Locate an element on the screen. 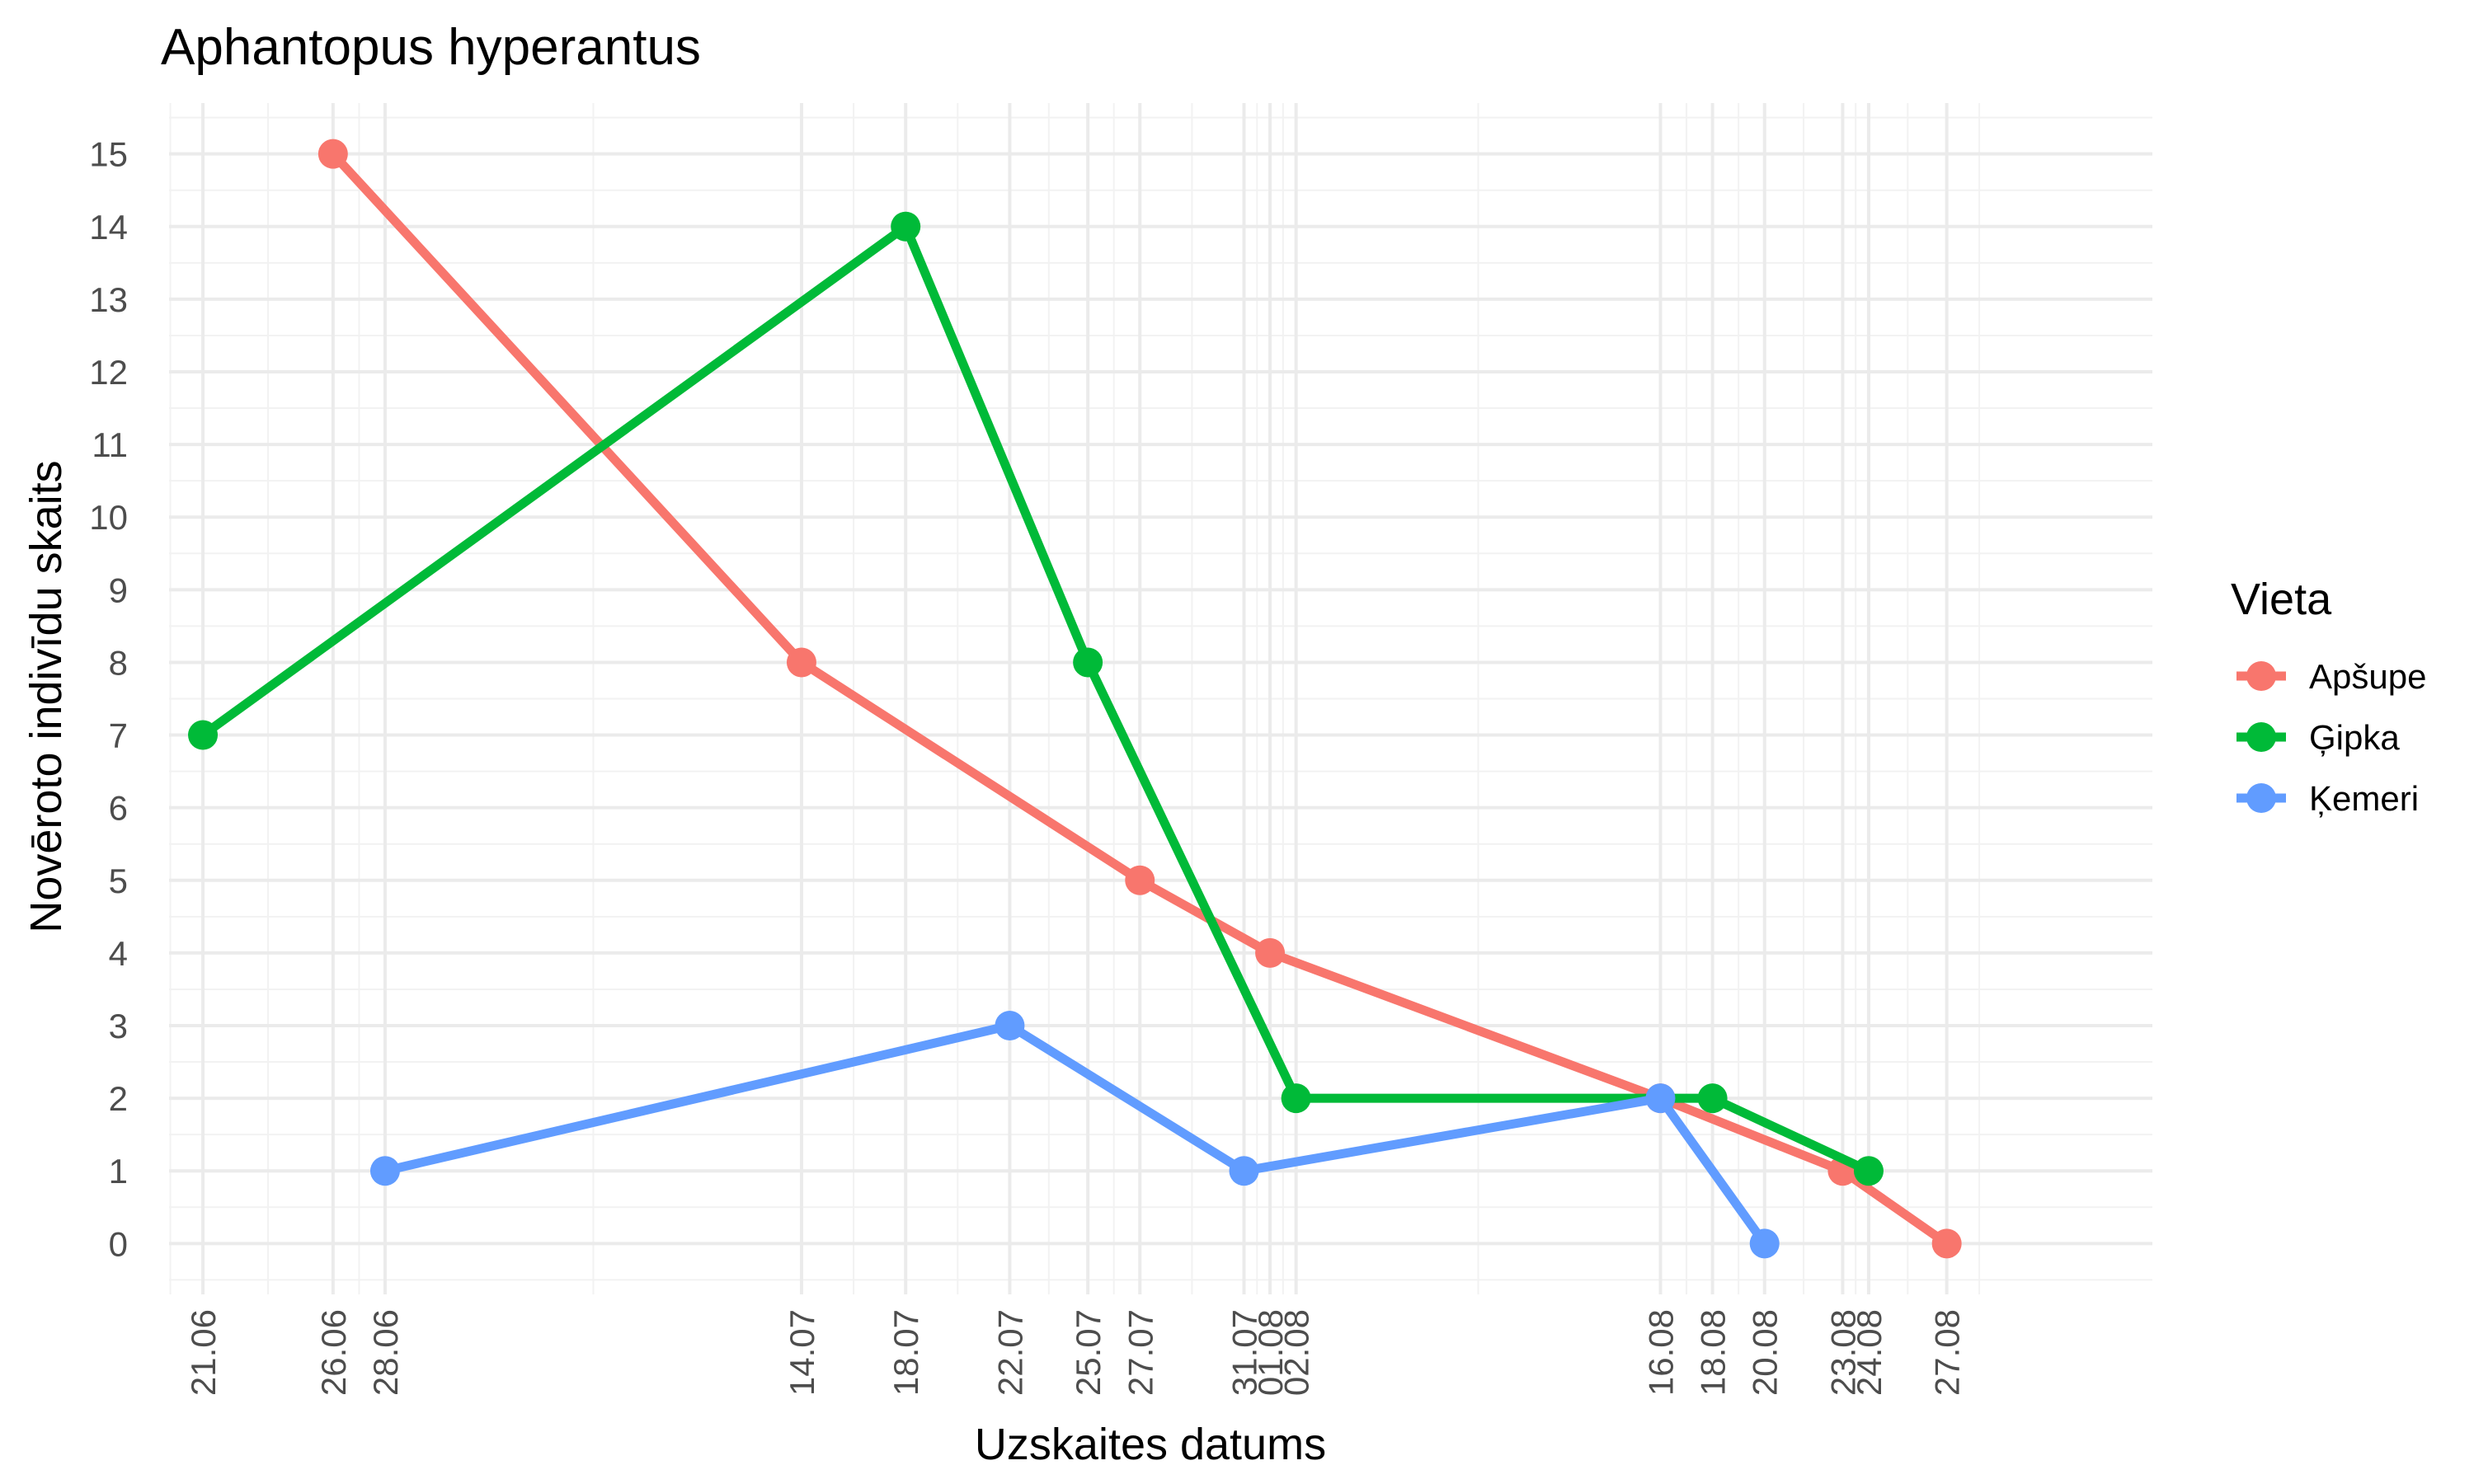  y-tick-label: 11 is located at coordinates (110, 445).